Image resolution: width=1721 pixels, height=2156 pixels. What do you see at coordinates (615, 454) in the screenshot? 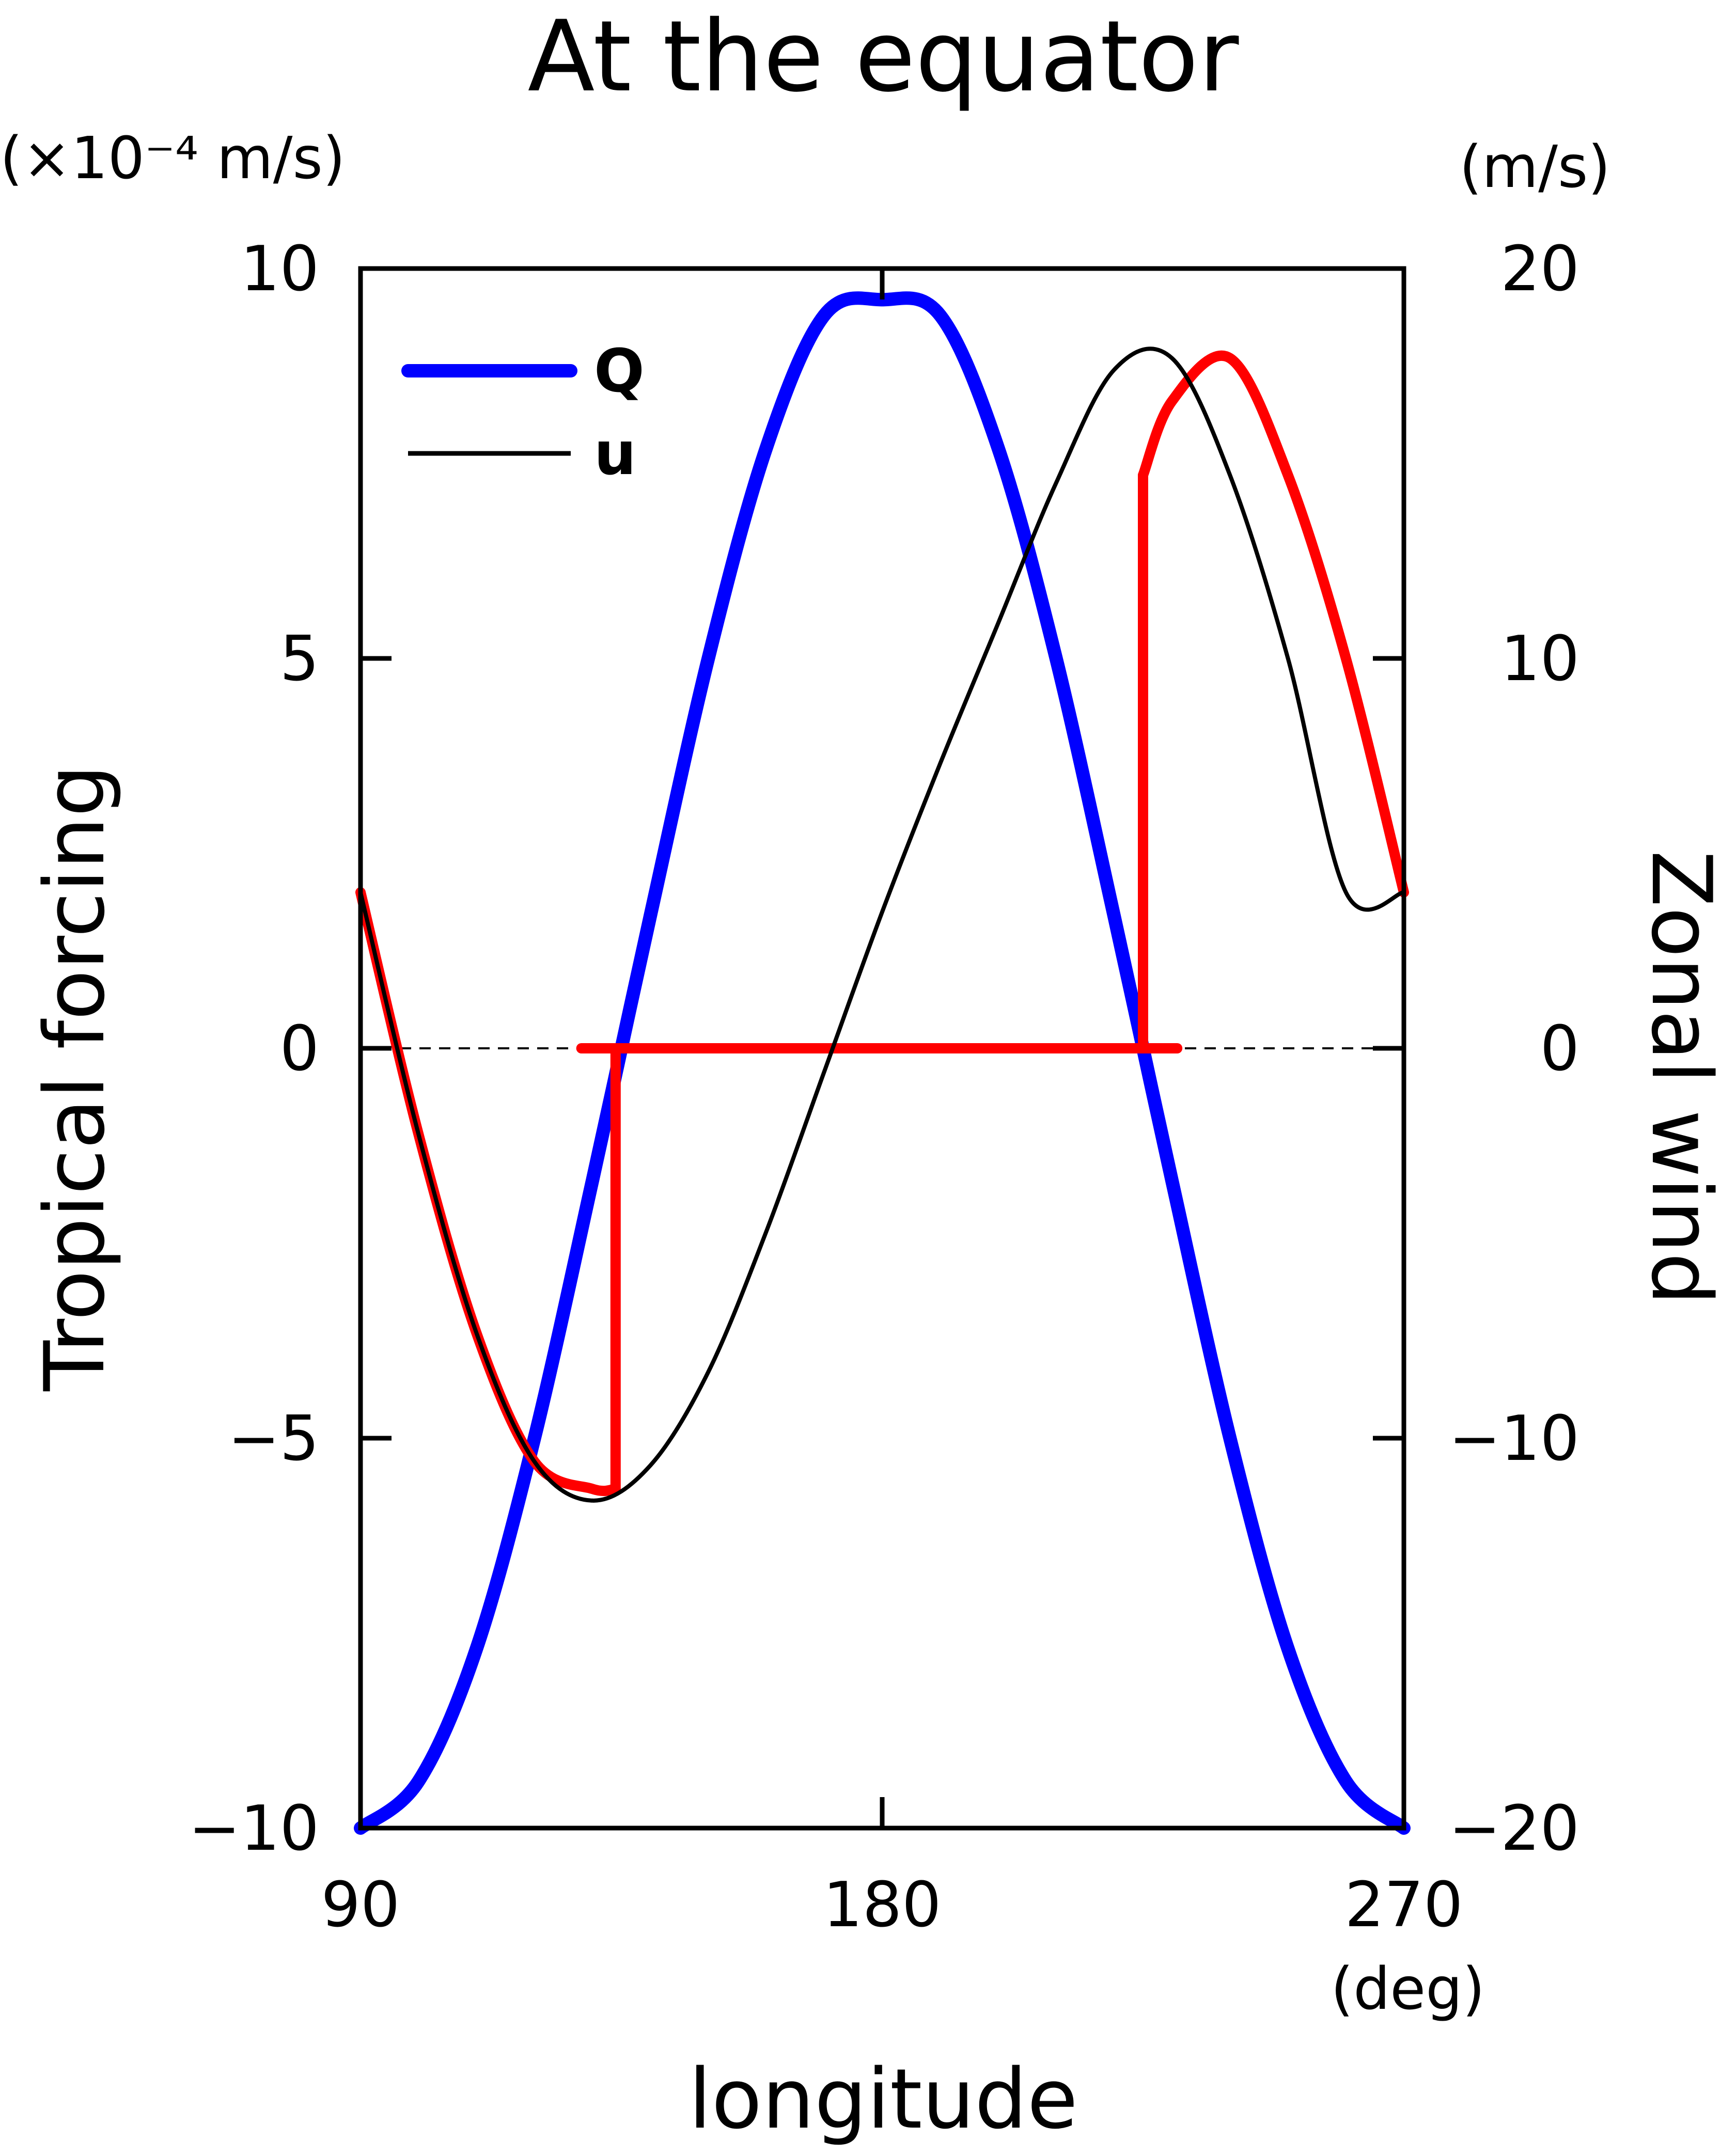
I see `legend-label-u: u` at bounding box center [615, 454].